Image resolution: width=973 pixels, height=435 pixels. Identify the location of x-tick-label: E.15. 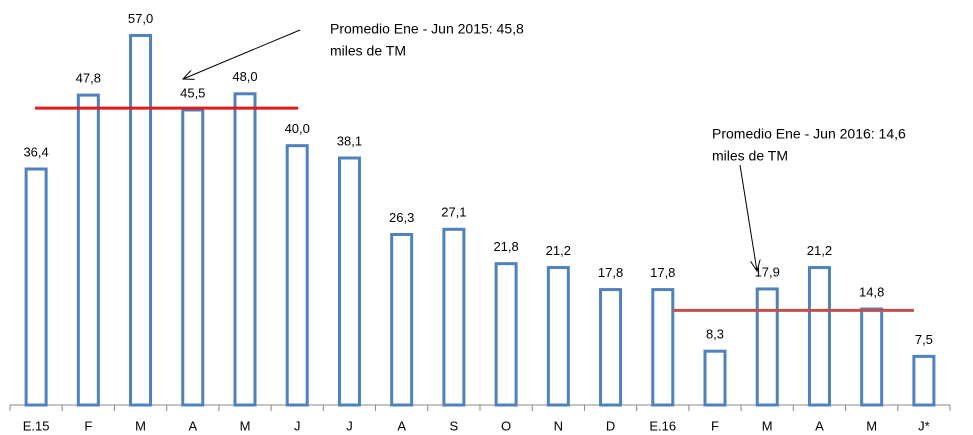
(36, 425).